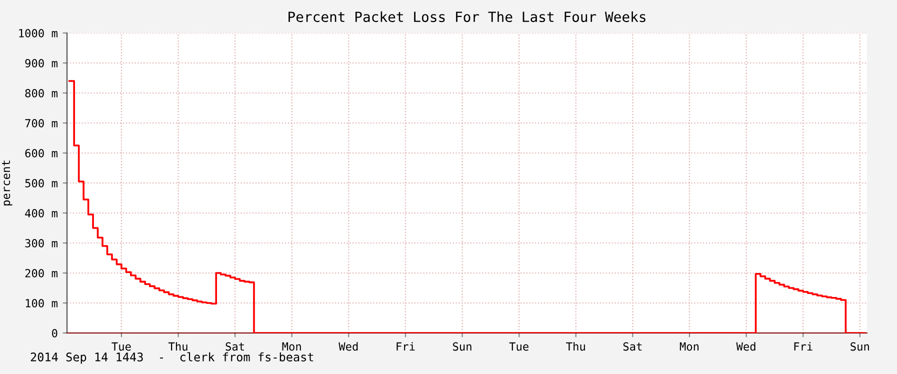  I want to click on y-tick-label: 300 m, so click(41, 243).